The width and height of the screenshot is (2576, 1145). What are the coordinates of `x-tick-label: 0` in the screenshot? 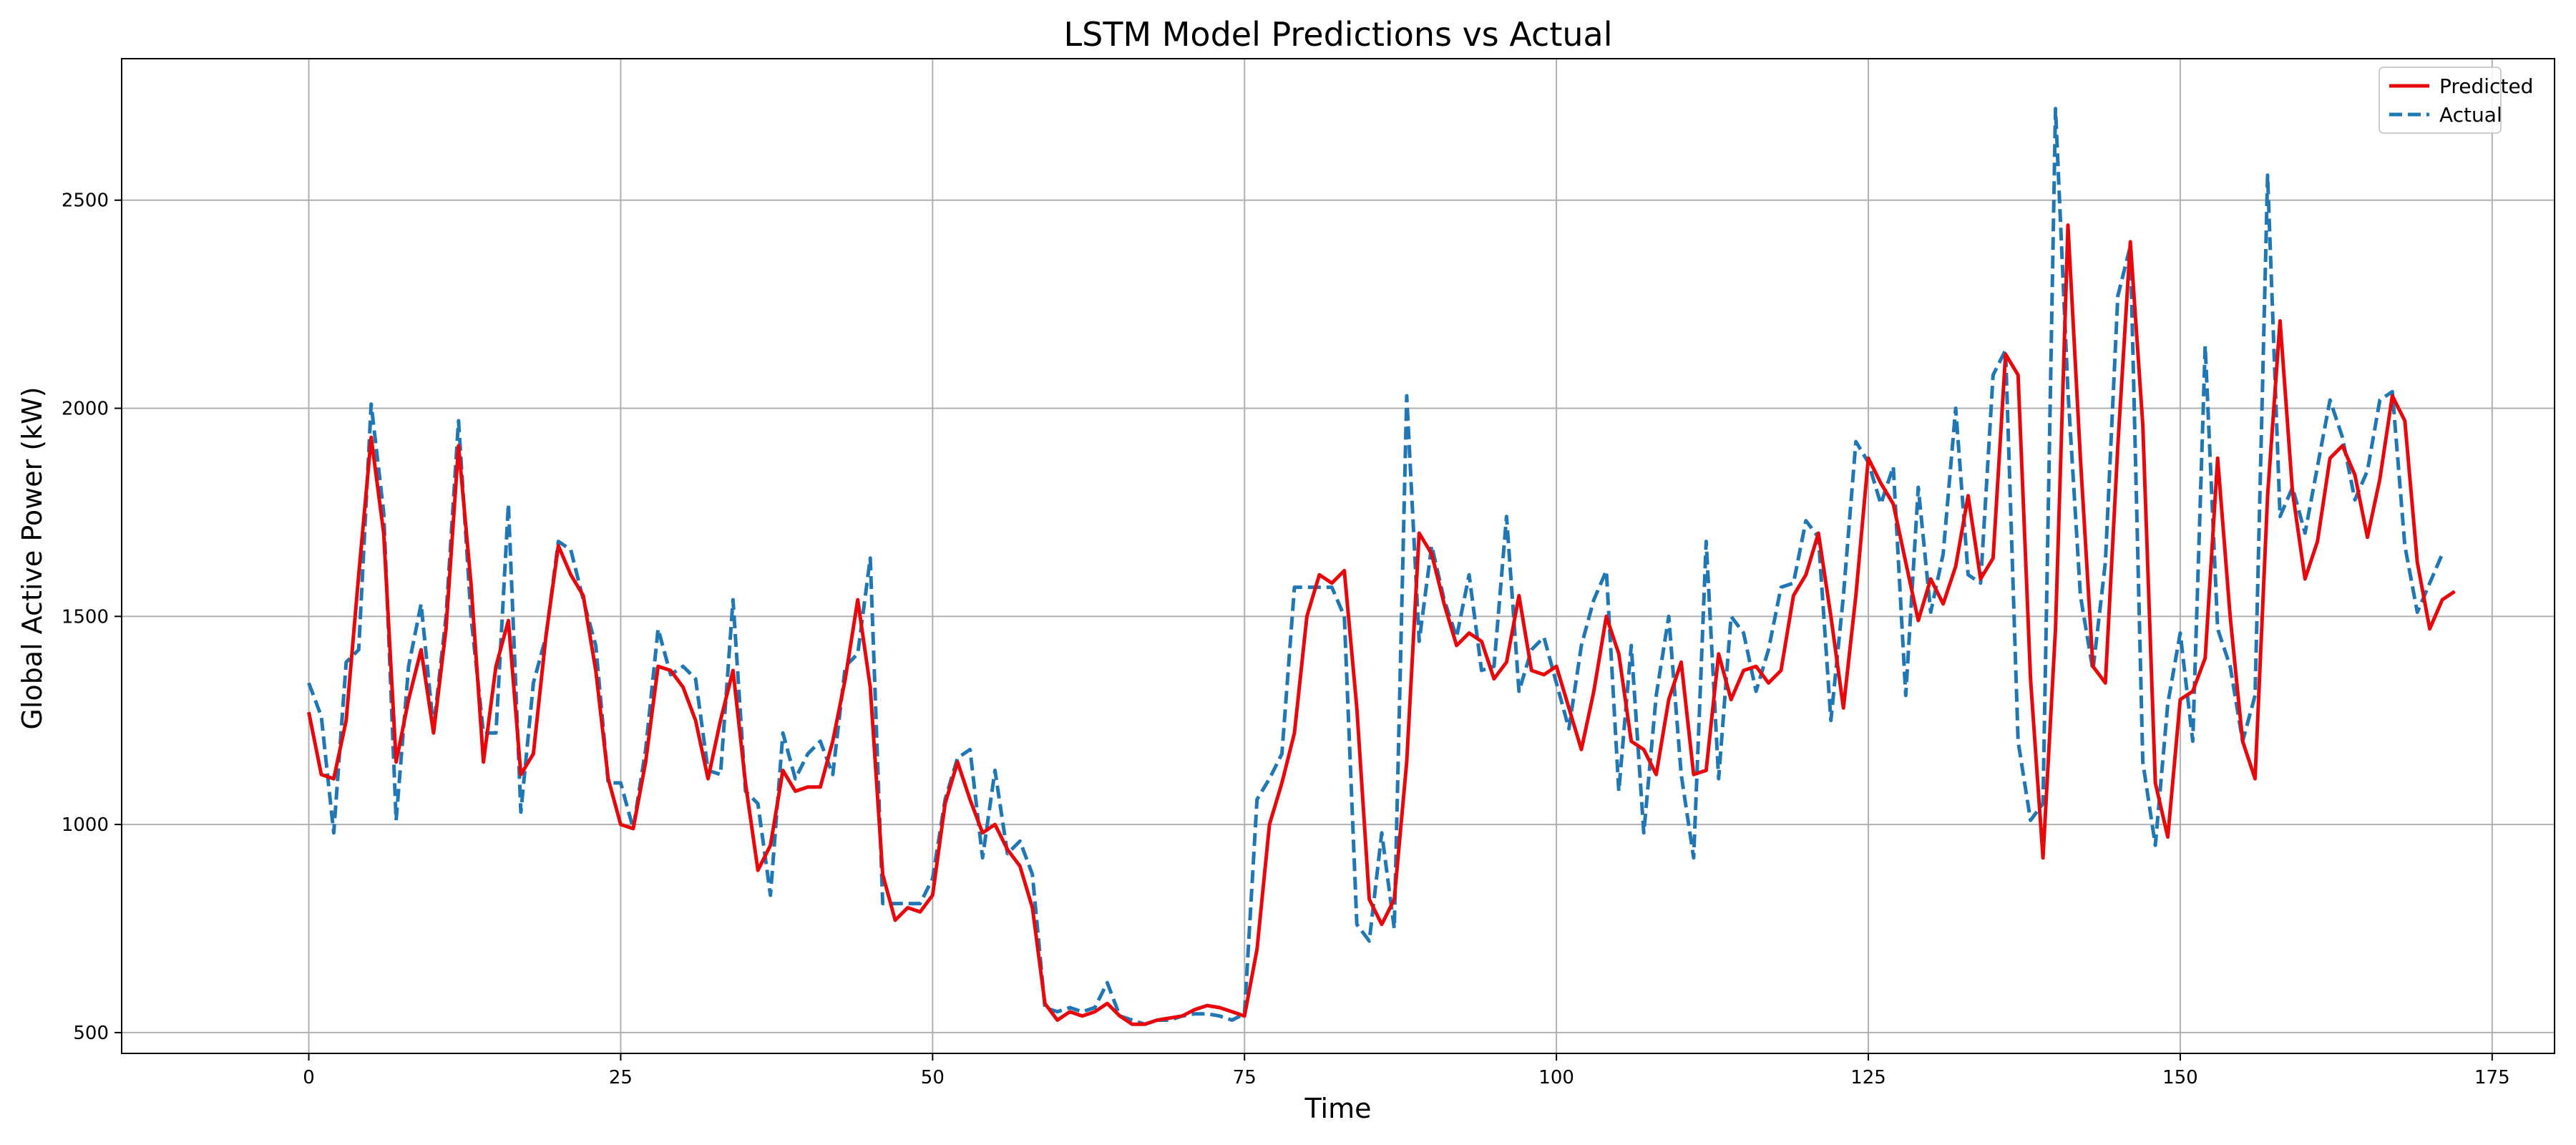 It's located at (309, 1077).